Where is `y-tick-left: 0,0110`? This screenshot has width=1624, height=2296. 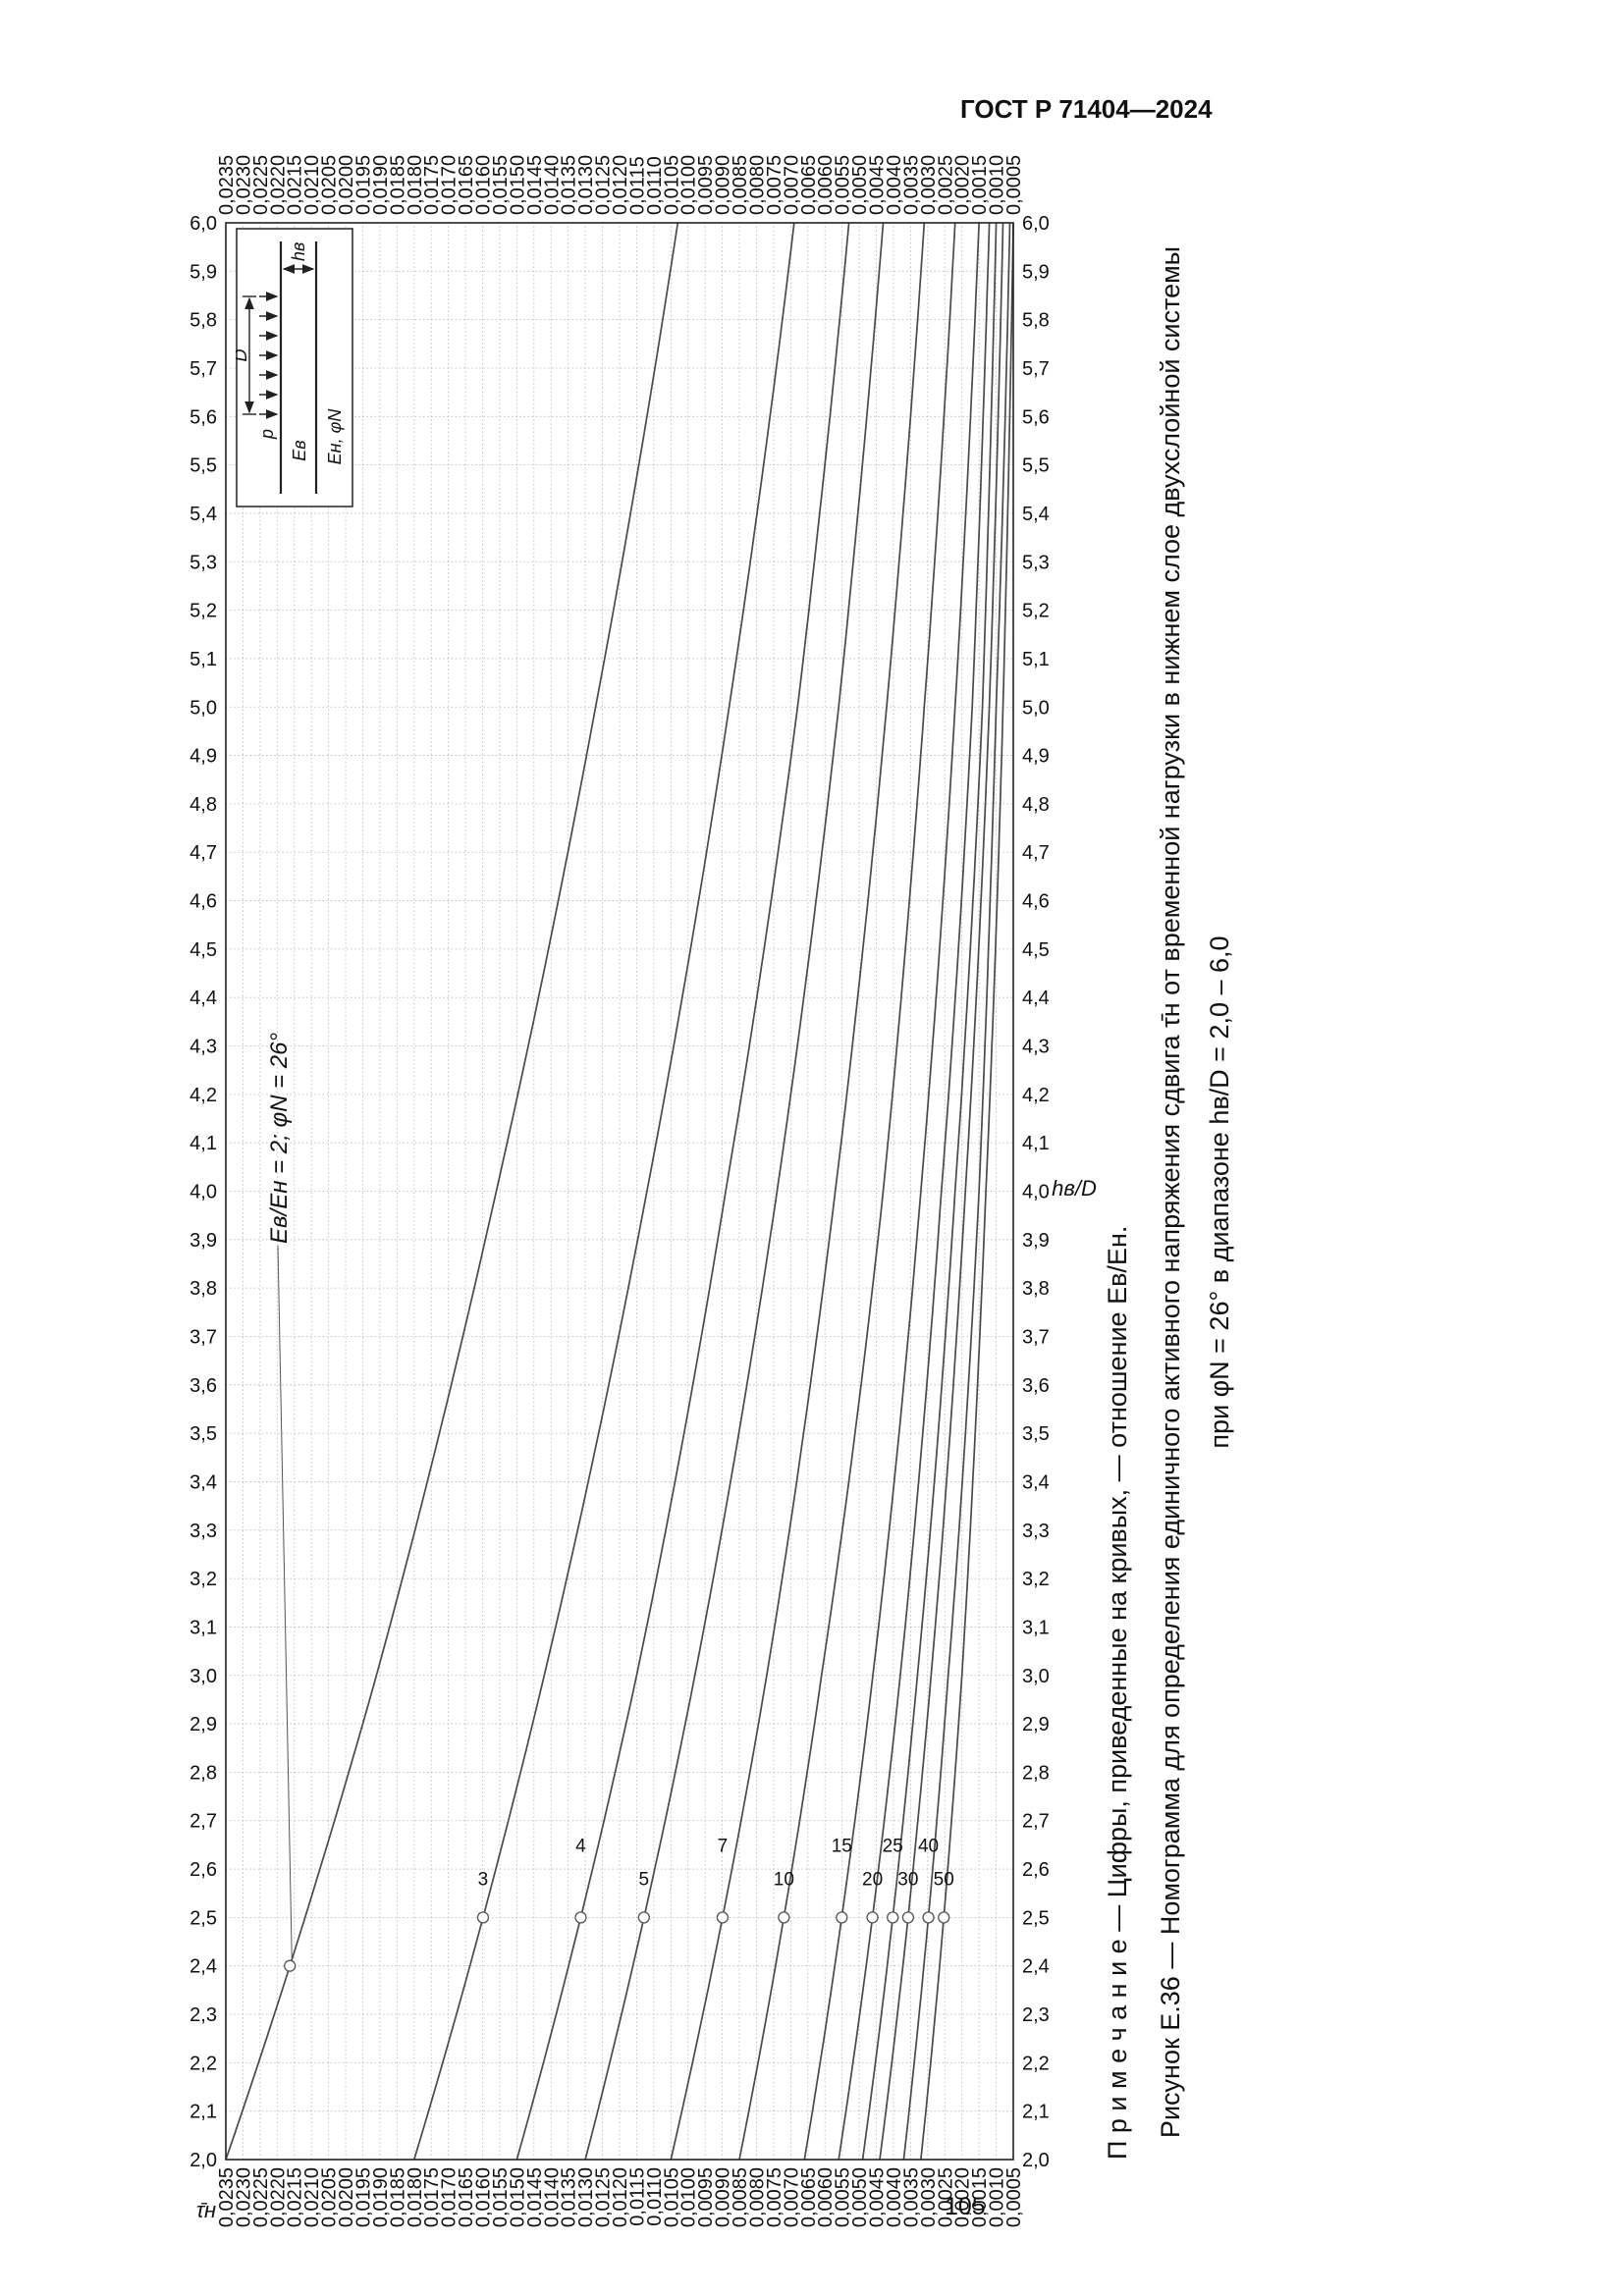
y-tick-left: 0,0110 is located at coordinates (655, 2197).